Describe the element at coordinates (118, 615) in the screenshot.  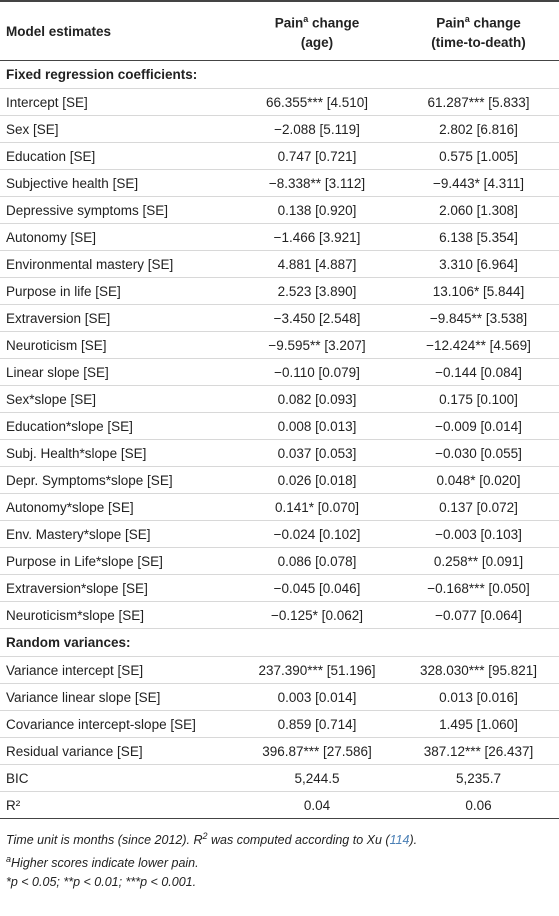
I see `row-label: Neuroticism*slope [SE]` at that location.